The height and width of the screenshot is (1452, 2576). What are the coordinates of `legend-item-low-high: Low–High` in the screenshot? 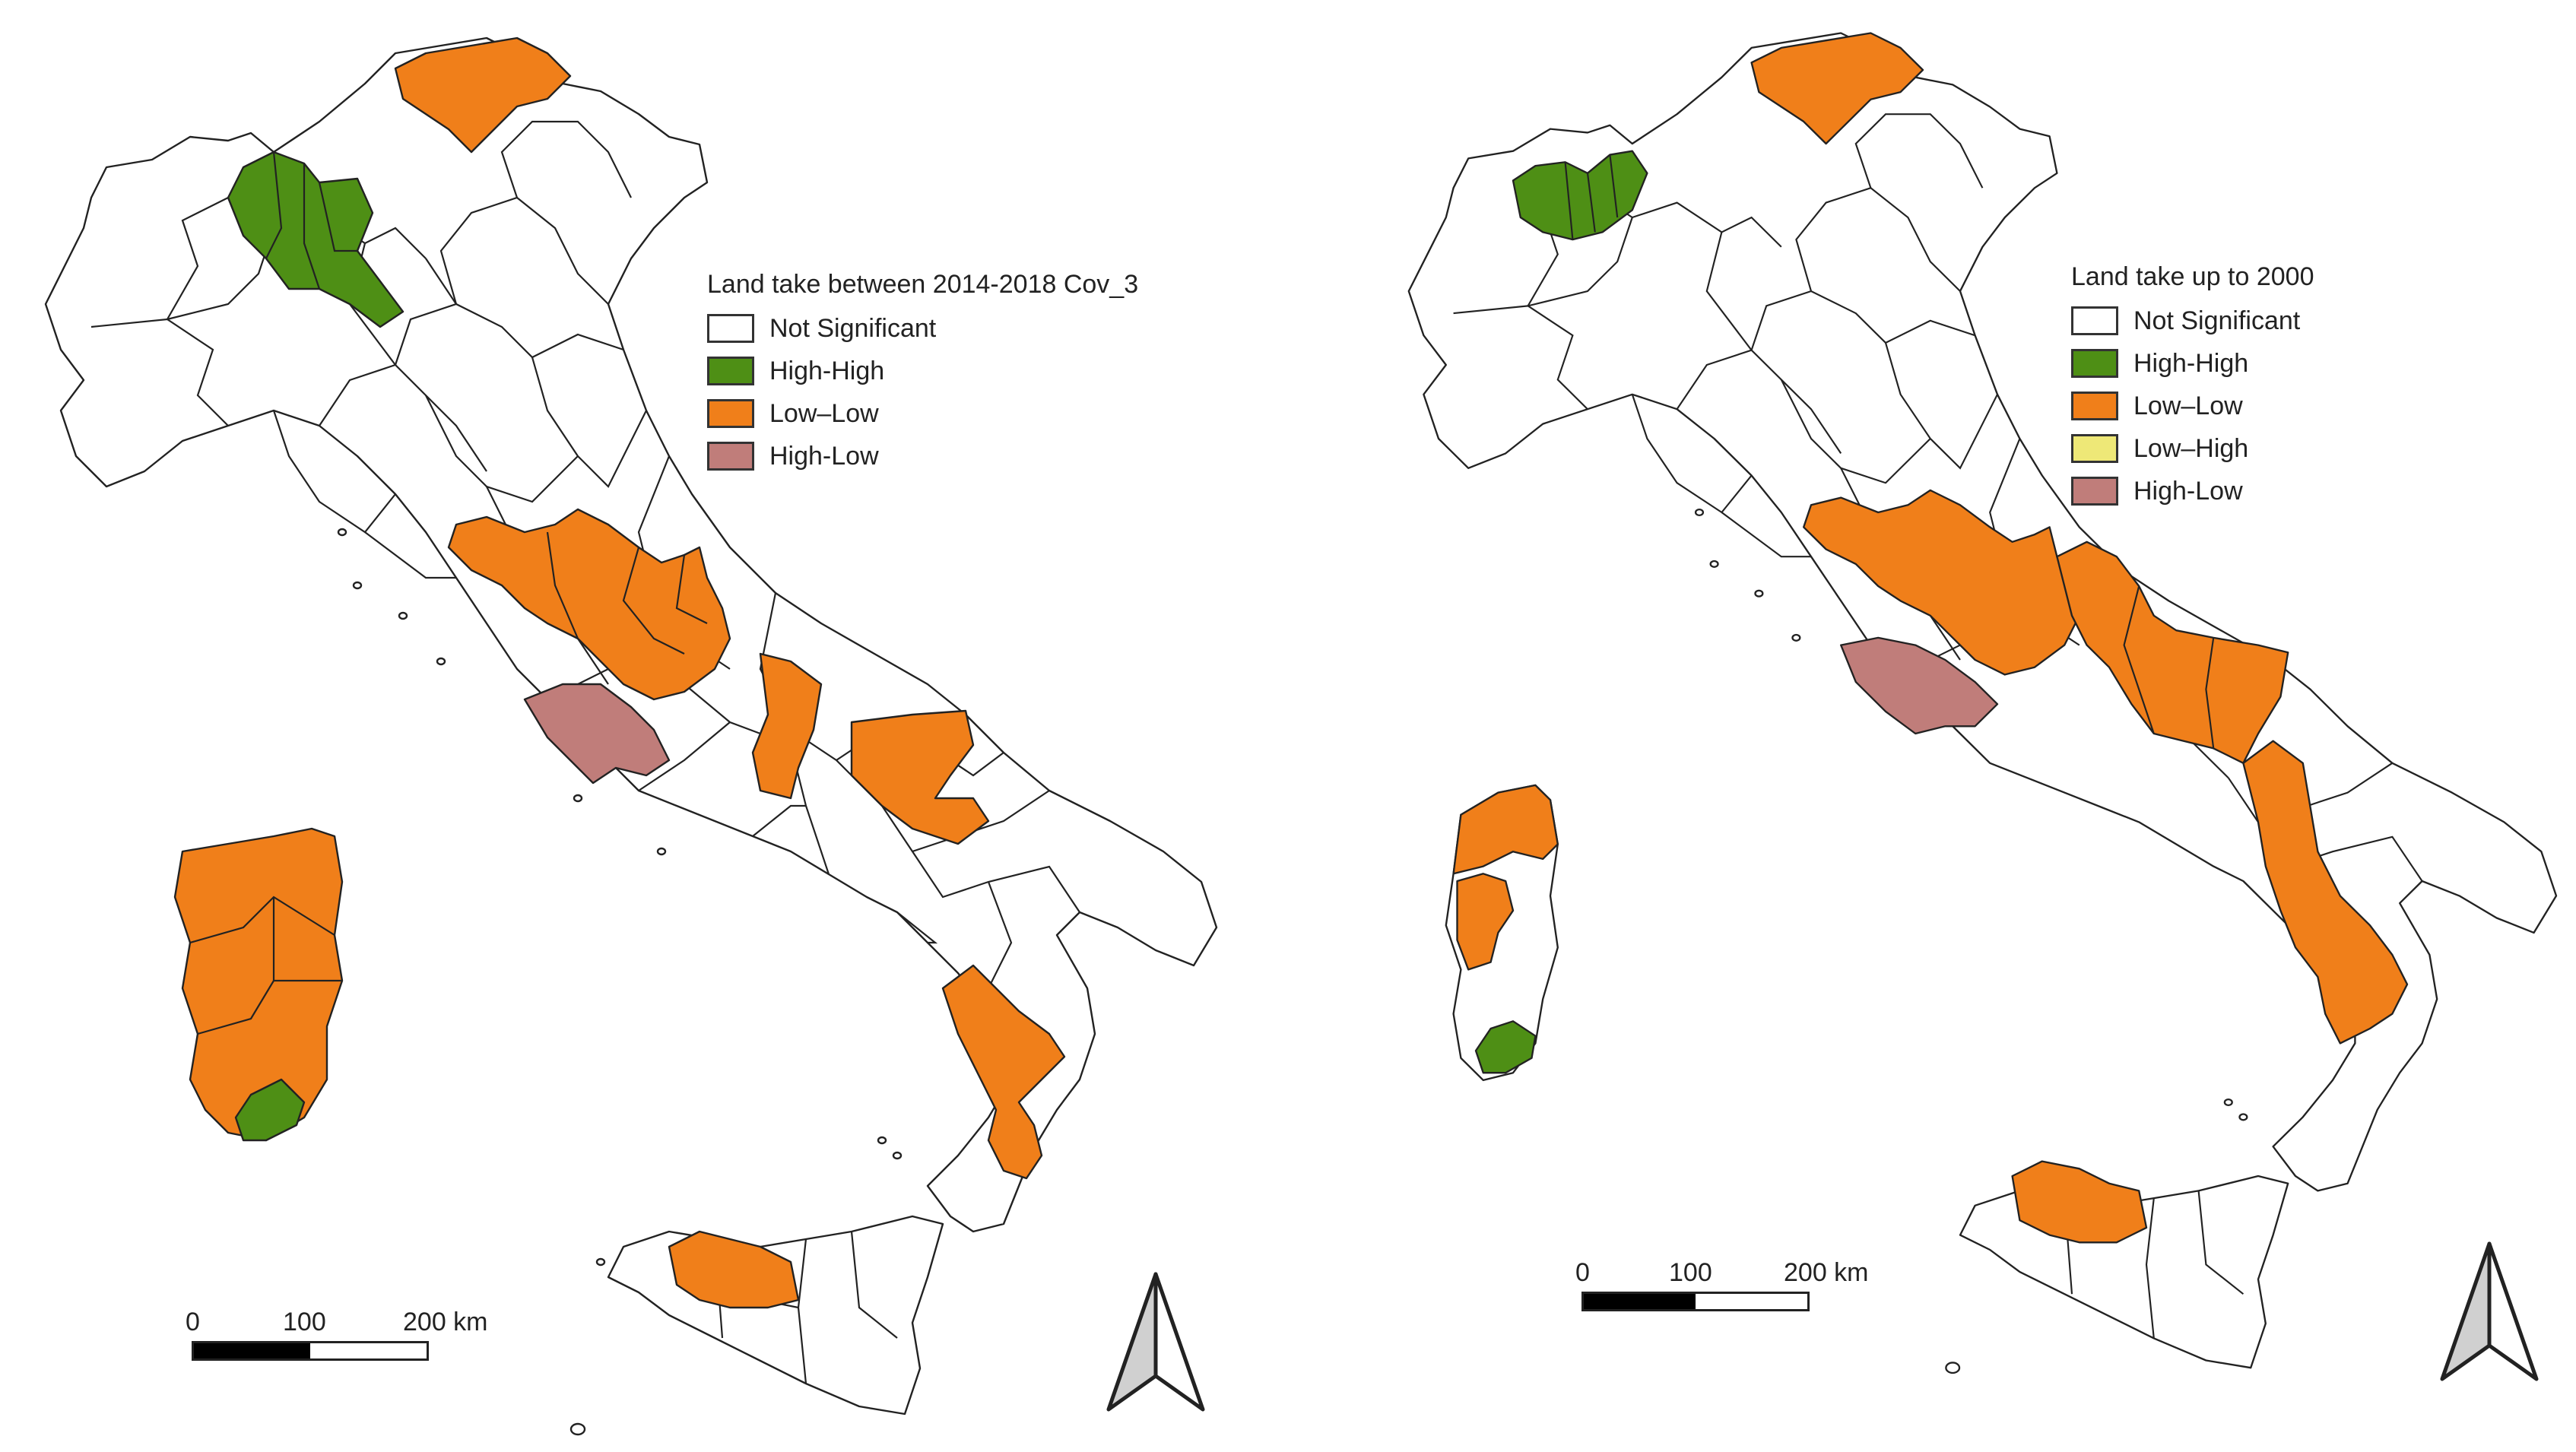 It's located at (2193, 448).